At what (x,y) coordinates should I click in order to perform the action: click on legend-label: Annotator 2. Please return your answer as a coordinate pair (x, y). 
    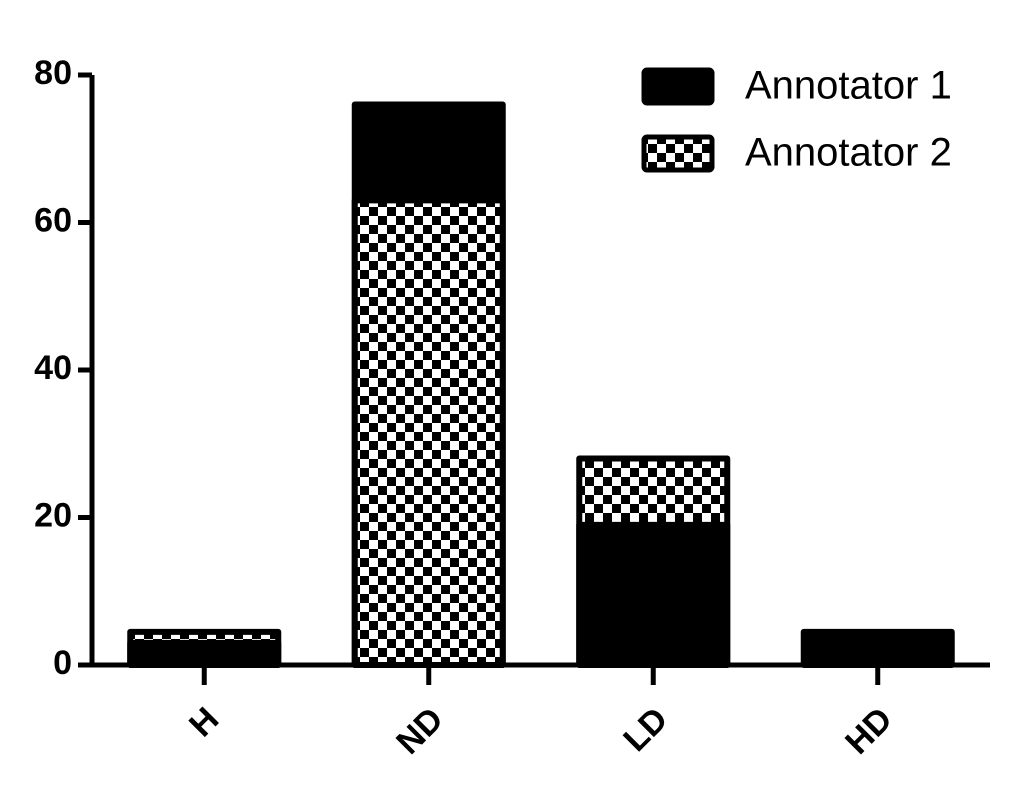
    Looking at the image, I should click on (848, 153).